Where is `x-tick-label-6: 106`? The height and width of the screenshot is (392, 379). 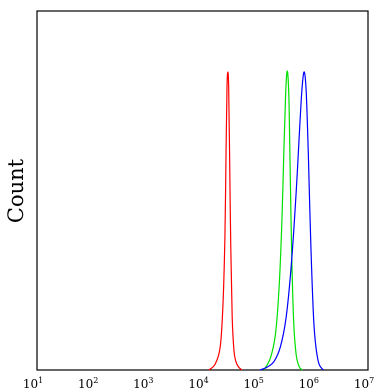
x-tick-label-6: 106 is located at coordinates (309, 383).